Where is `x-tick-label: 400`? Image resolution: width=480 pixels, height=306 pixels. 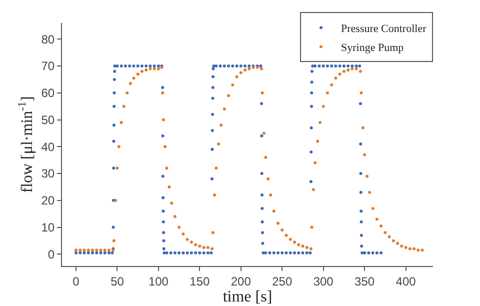
x-tick-label: 400 is located at coordinates (406, 281).